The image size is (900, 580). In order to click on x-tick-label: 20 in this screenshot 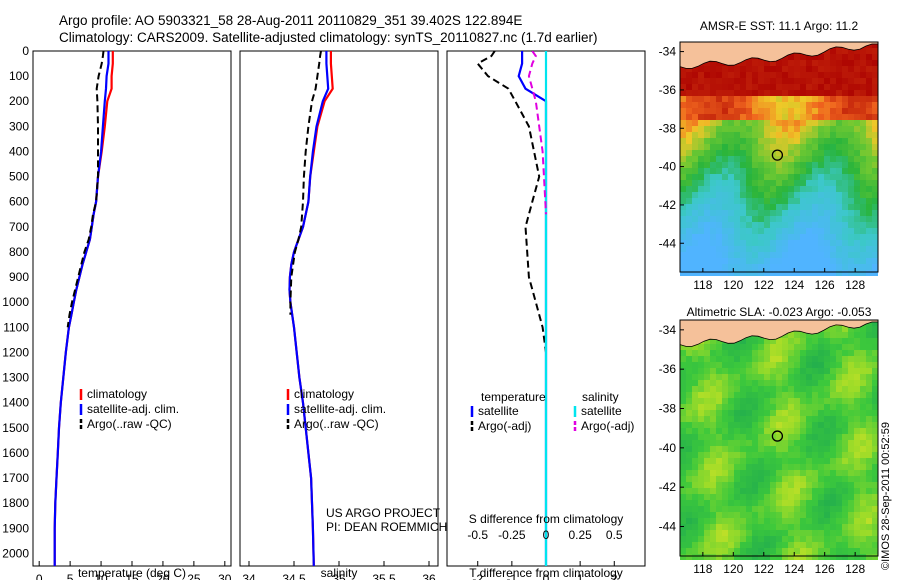, I will do `click(163, 576)`.